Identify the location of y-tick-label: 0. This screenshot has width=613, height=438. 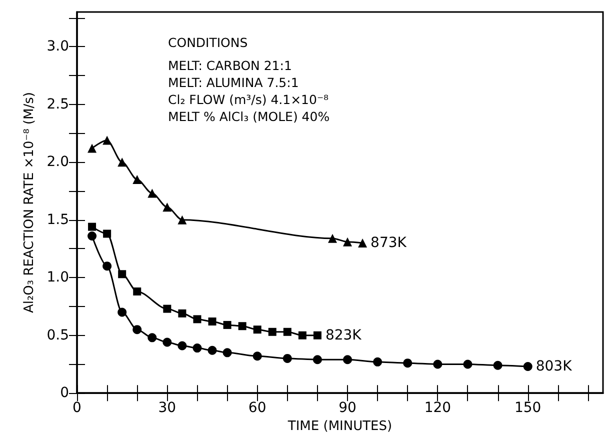
(64, 393).